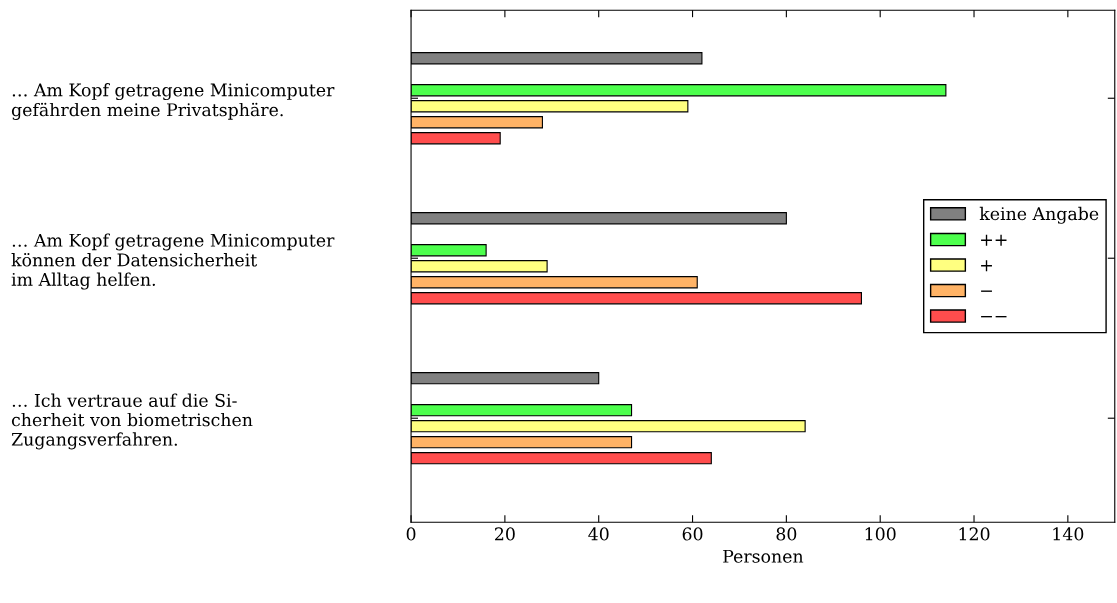 The width and height of the screenshot is (1117, 603). Describe the element at coordinates (173, 101) in the screenshot. I see `y-tick-label: … Am Kopf getragene Minicomputer gefährden meine Privatsphäre.` at that location.